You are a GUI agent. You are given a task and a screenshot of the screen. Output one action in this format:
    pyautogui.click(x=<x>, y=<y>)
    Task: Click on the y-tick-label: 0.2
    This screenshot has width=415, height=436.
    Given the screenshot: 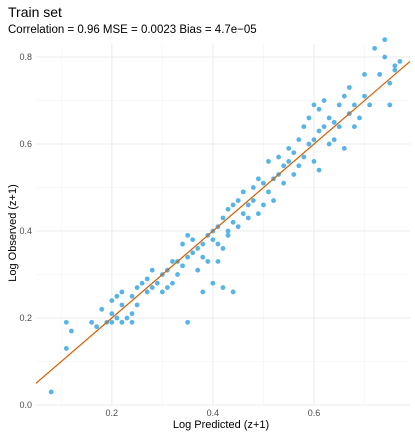 What is the action you would take?
    pyautogui.click(x=25, y=318)
    